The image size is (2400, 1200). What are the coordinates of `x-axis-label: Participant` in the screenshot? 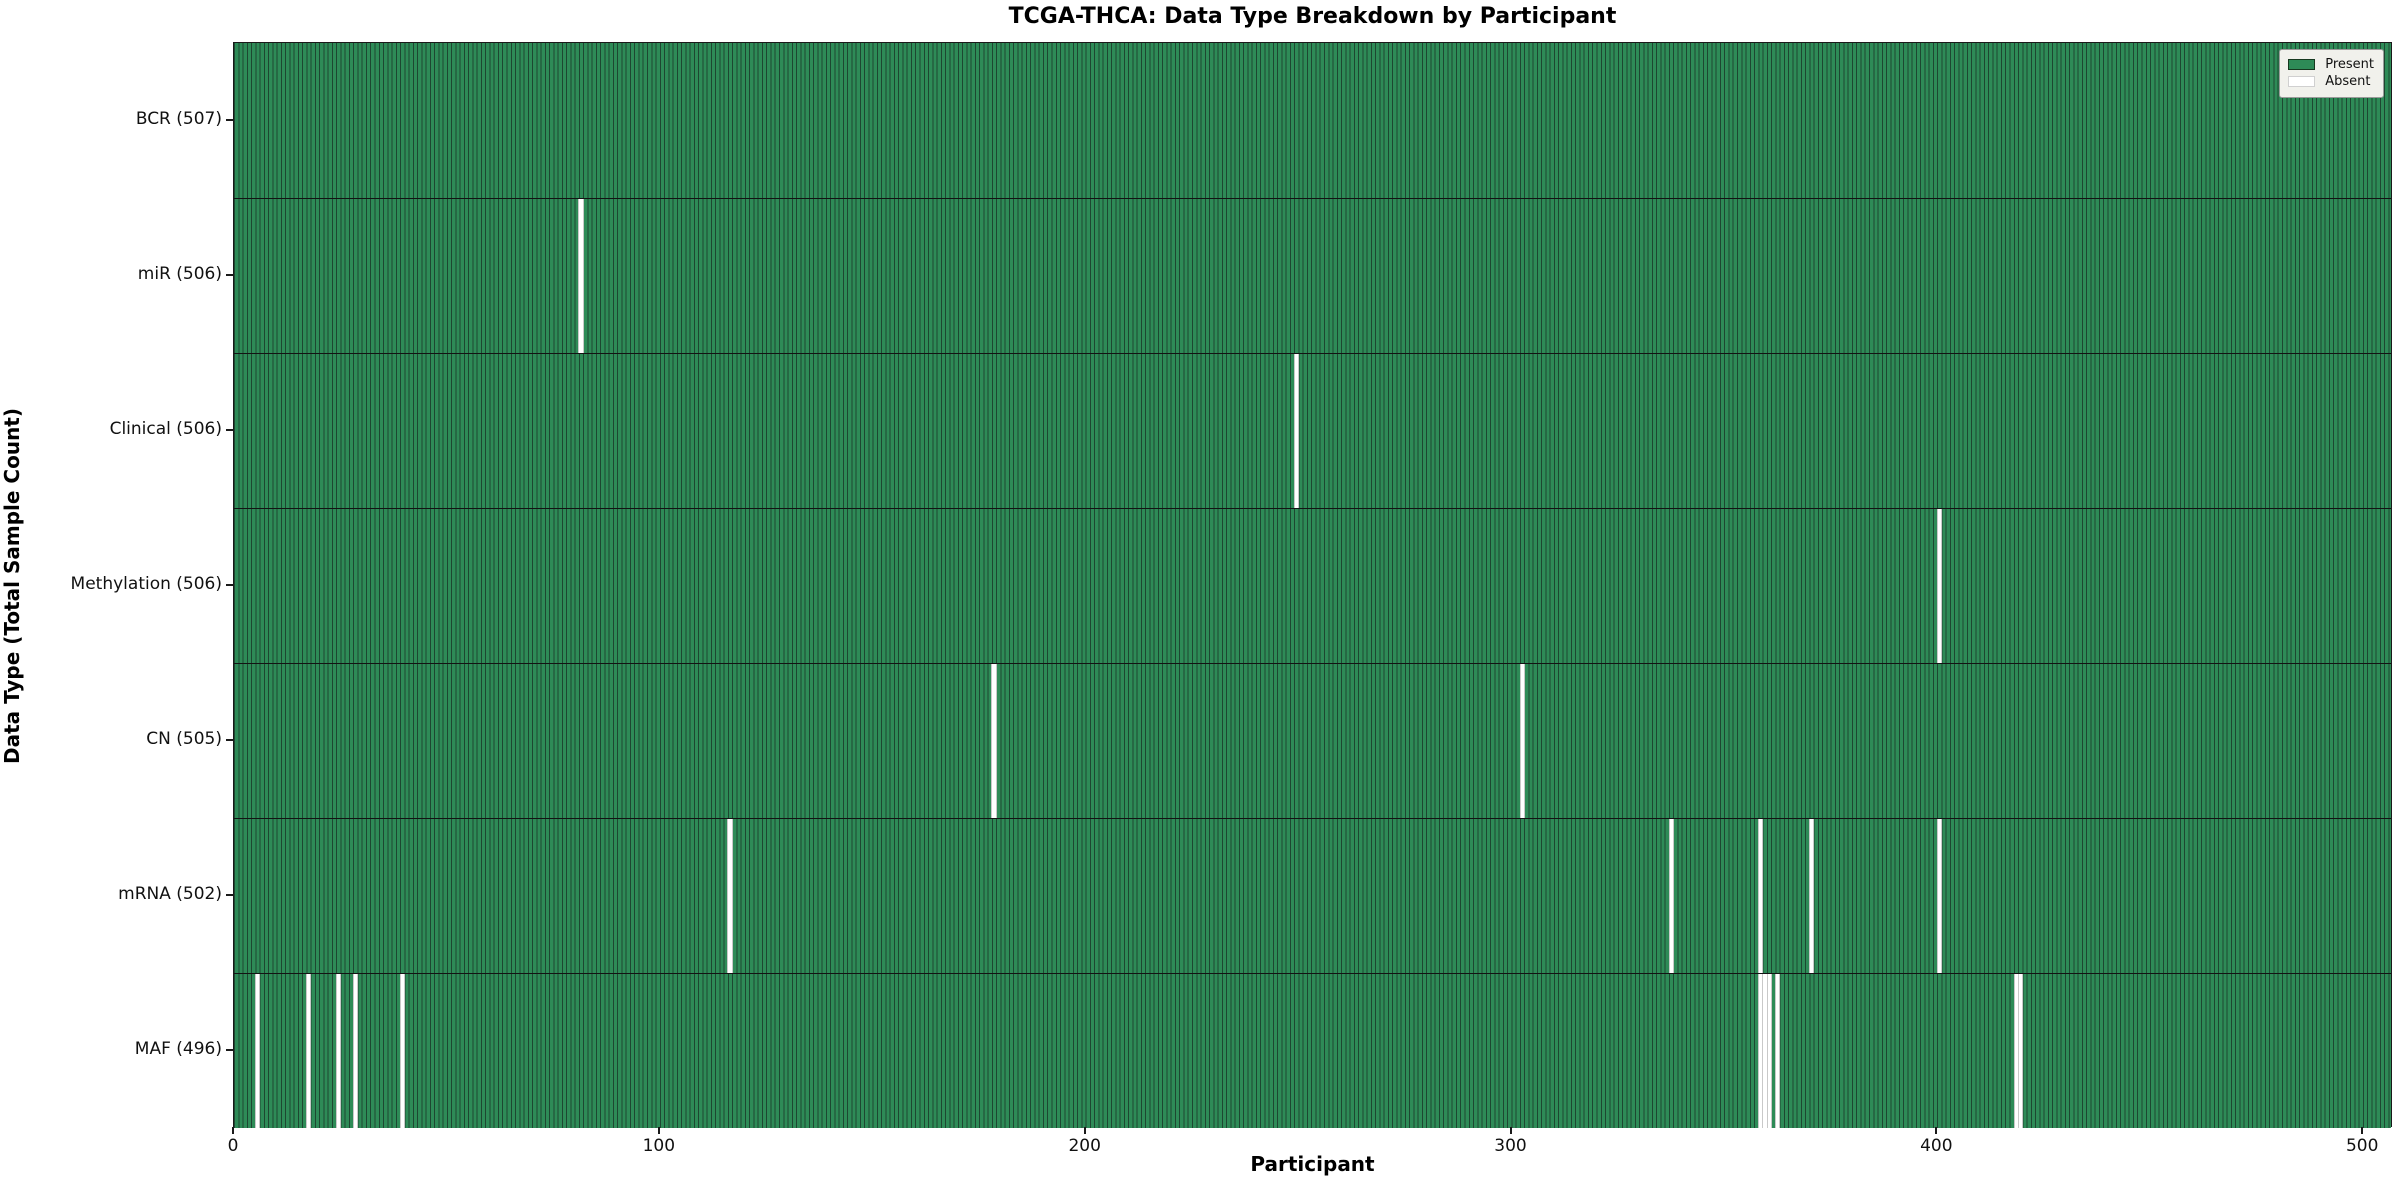 It's located at (1312, 1164).